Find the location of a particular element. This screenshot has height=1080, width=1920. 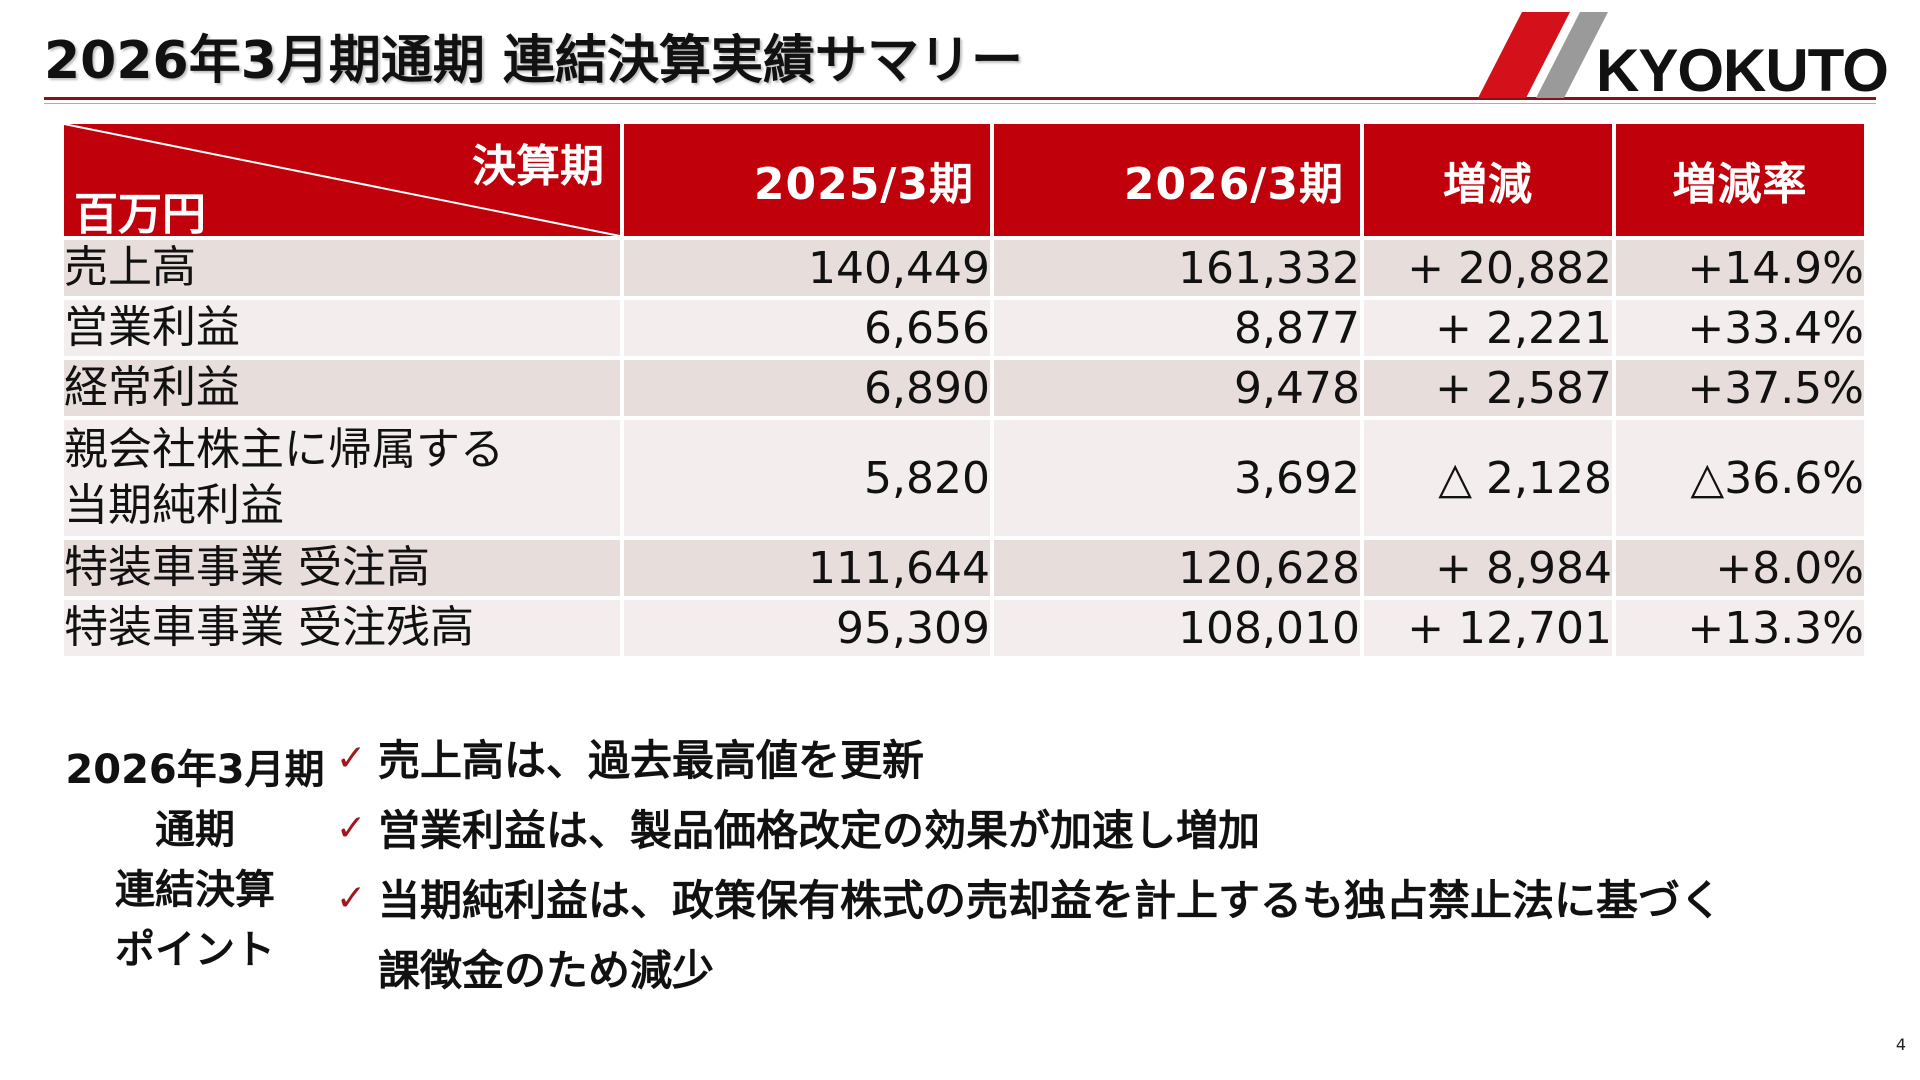

point-text: 営業利益は、製品価格改定の効果が加速し増加 is located at coordinates (819, 830).